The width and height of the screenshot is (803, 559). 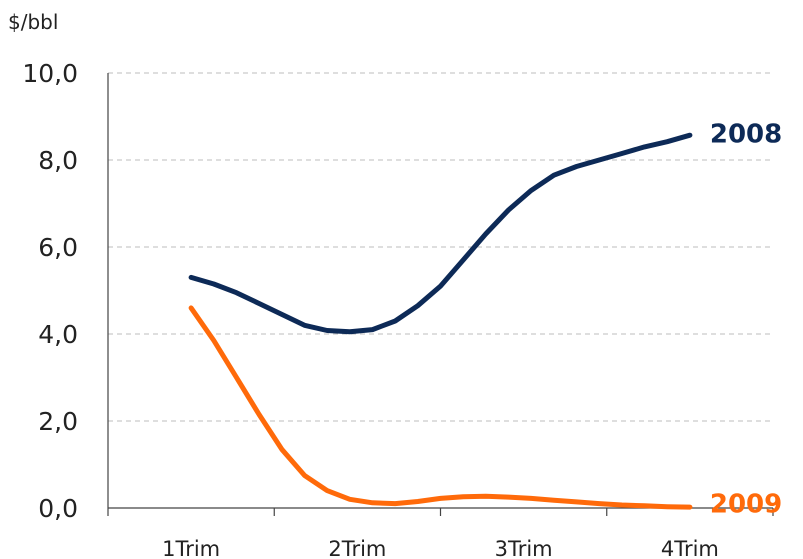 What do you see at coordinates (690, 548) in the screenshot?
I see `x-tick-label: 4Trim` at bounding box center [690, 548].